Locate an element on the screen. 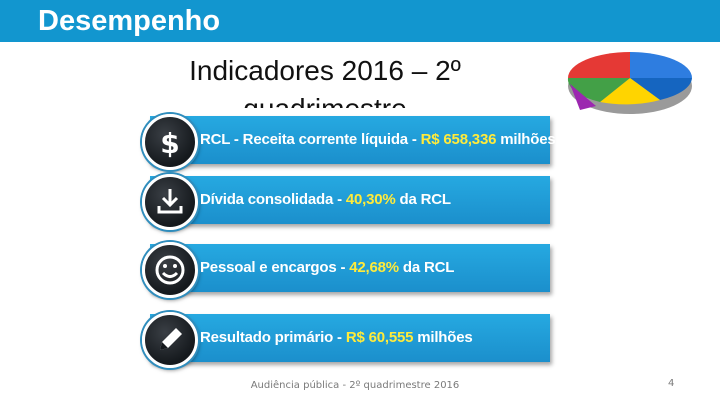  download-icon is located at coordinates (170, 202).